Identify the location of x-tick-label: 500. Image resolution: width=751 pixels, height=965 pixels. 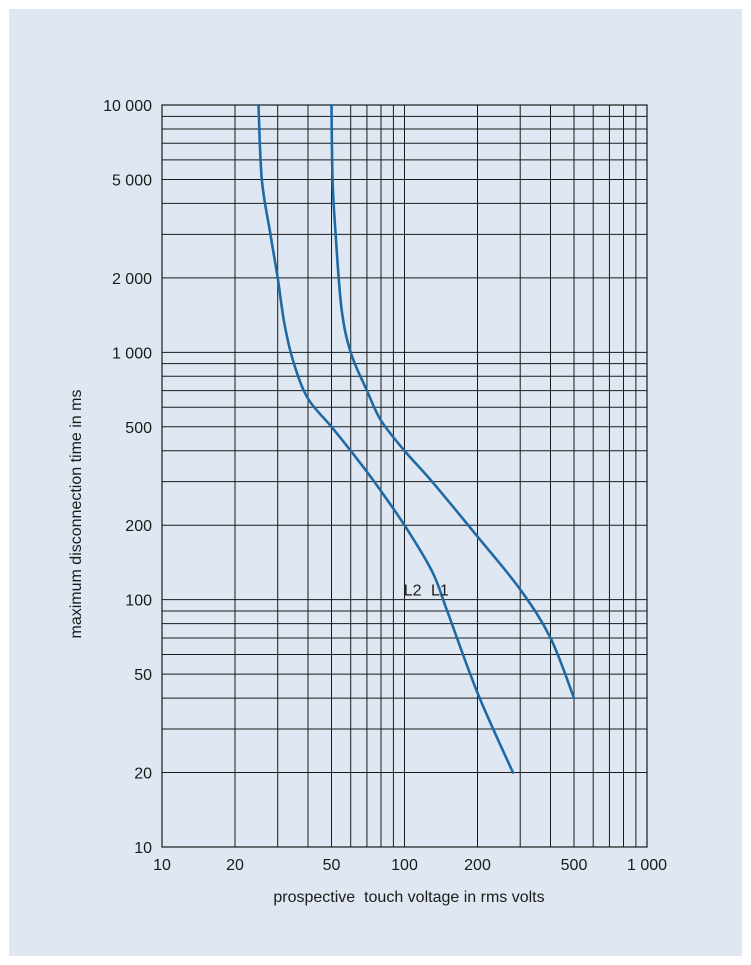
(574, 865).